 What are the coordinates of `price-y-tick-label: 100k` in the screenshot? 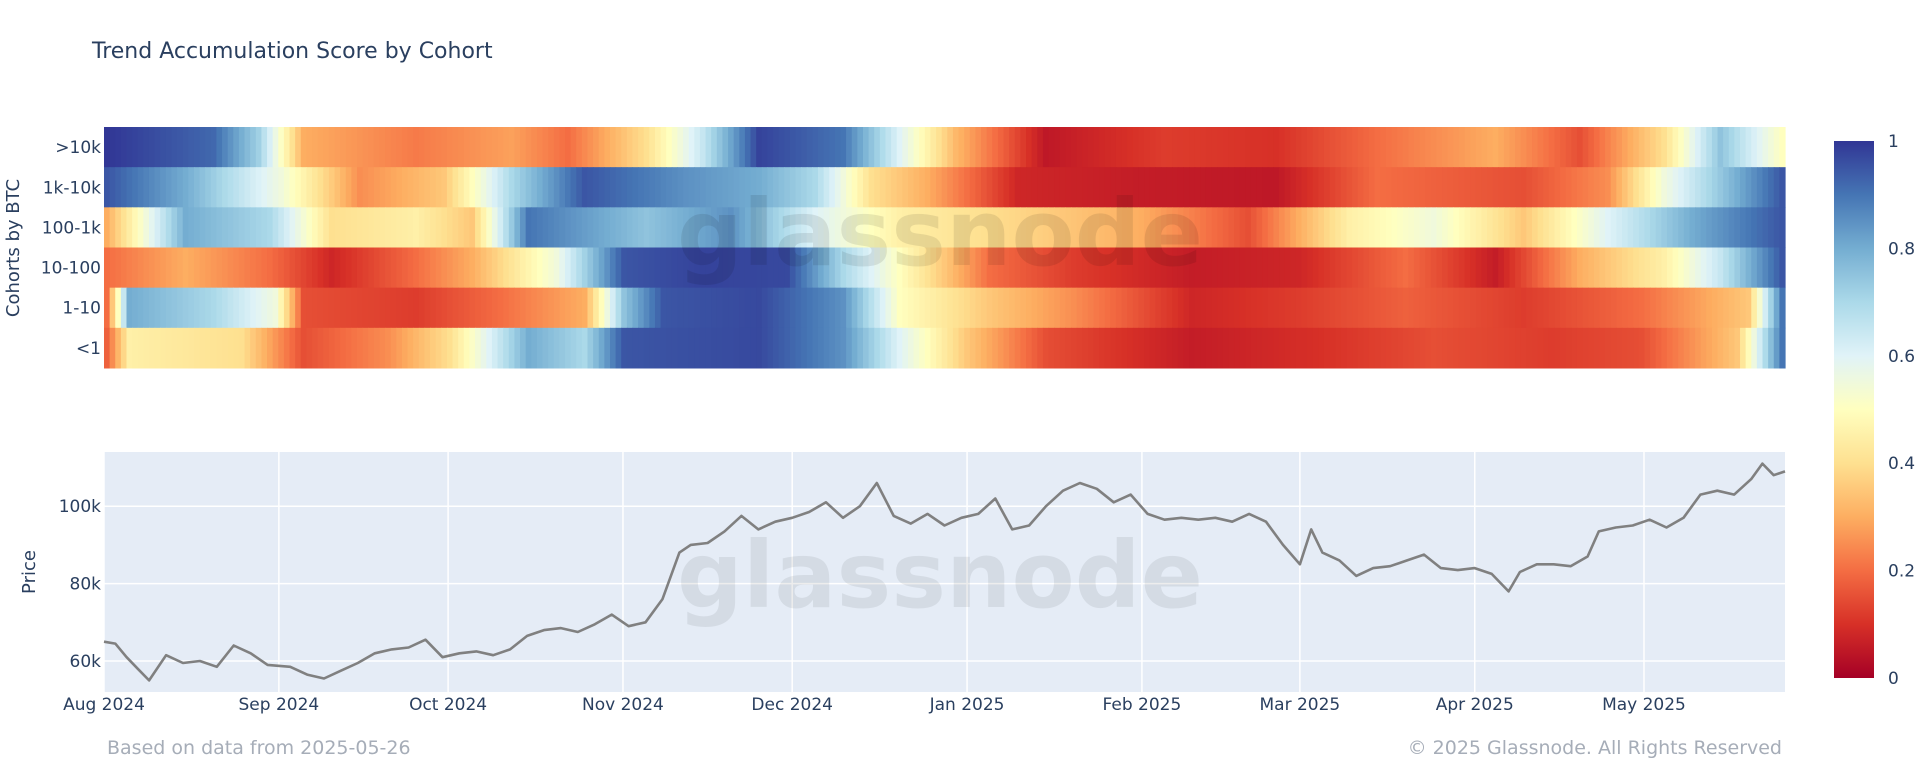 It's located at (80, 507).